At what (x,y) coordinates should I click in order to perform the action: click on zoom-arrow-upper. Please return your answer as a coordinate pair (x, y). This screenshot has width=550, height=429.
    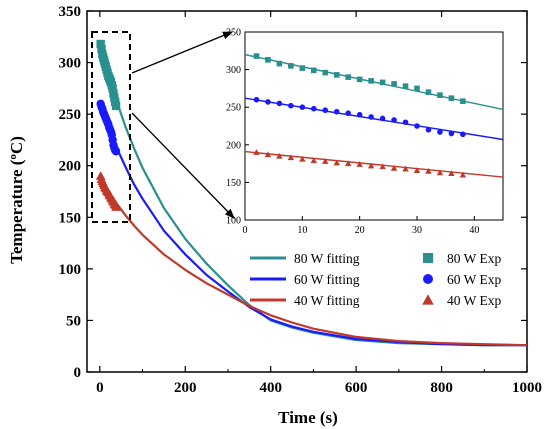
    Looking at the image, I should click on (182, 52).